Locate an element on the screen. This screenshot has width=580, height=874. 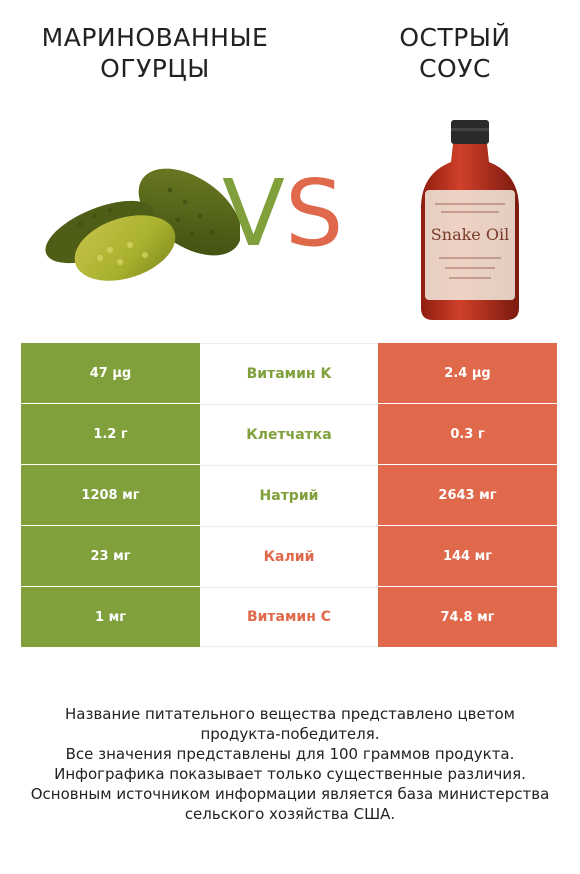
left-value: 23 мг is located at coordinates (110, 556).